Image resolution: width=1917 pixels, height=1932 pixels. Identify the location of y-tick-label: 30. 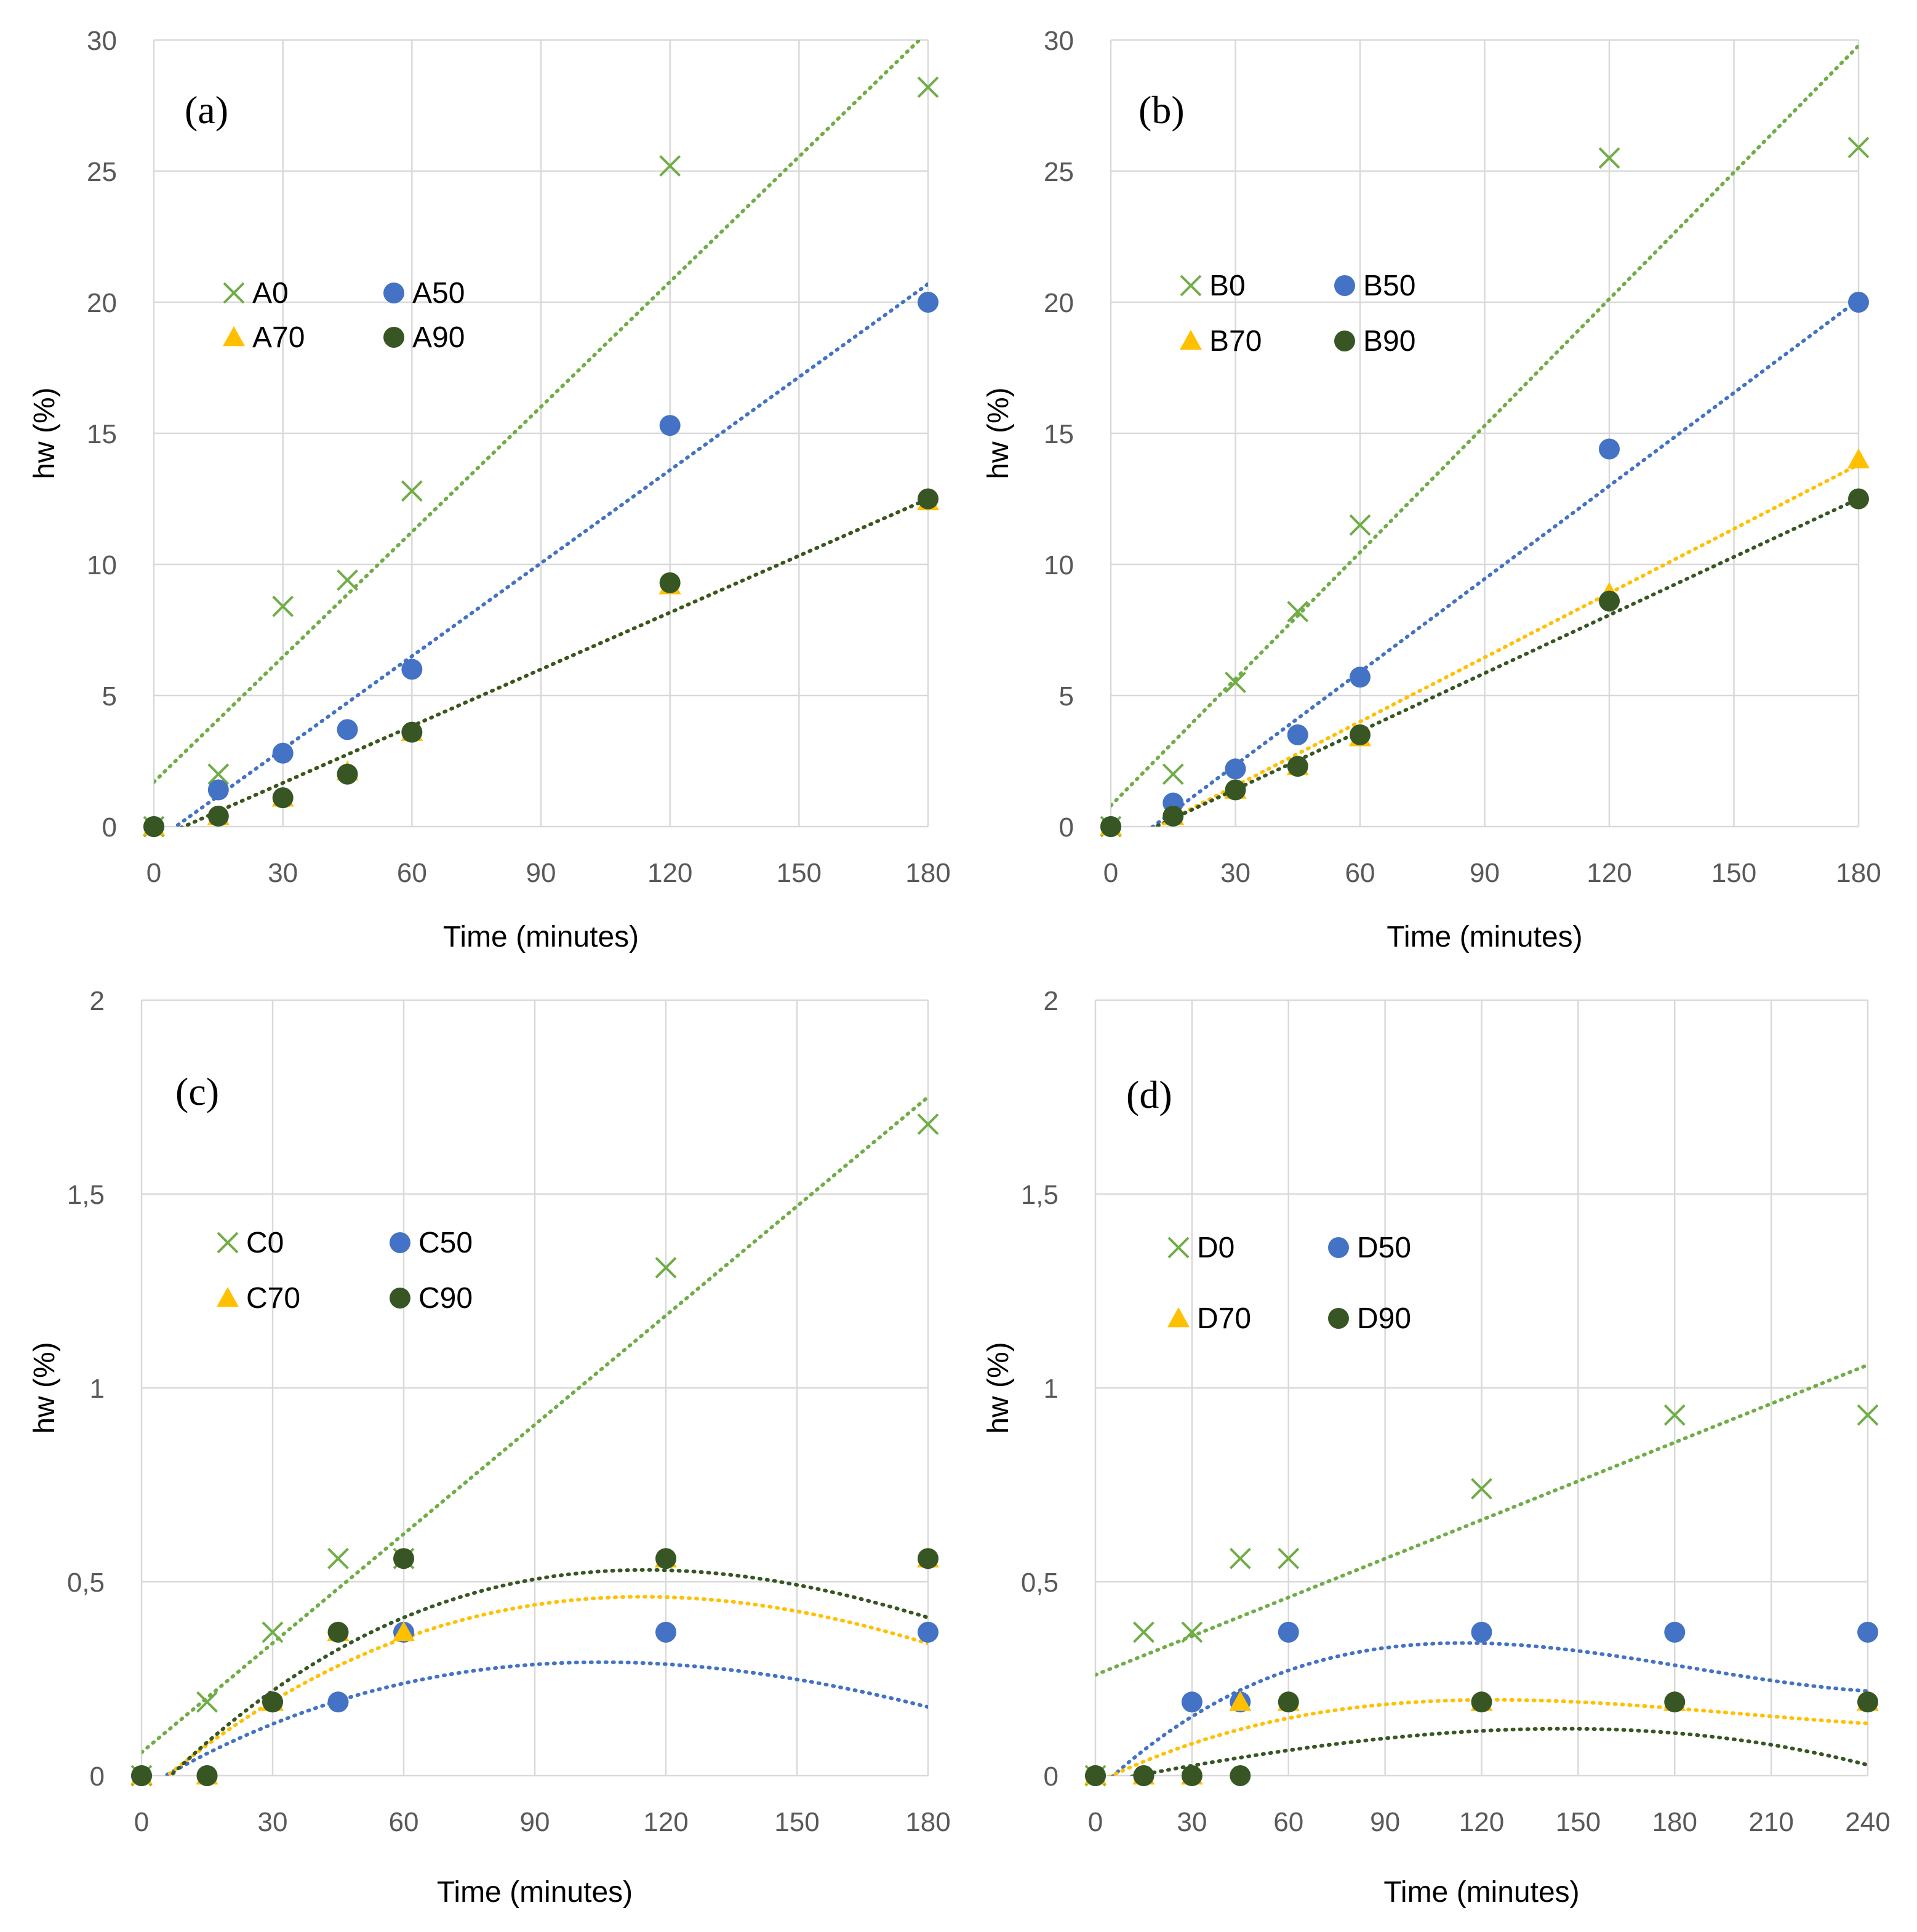
(102, 41).